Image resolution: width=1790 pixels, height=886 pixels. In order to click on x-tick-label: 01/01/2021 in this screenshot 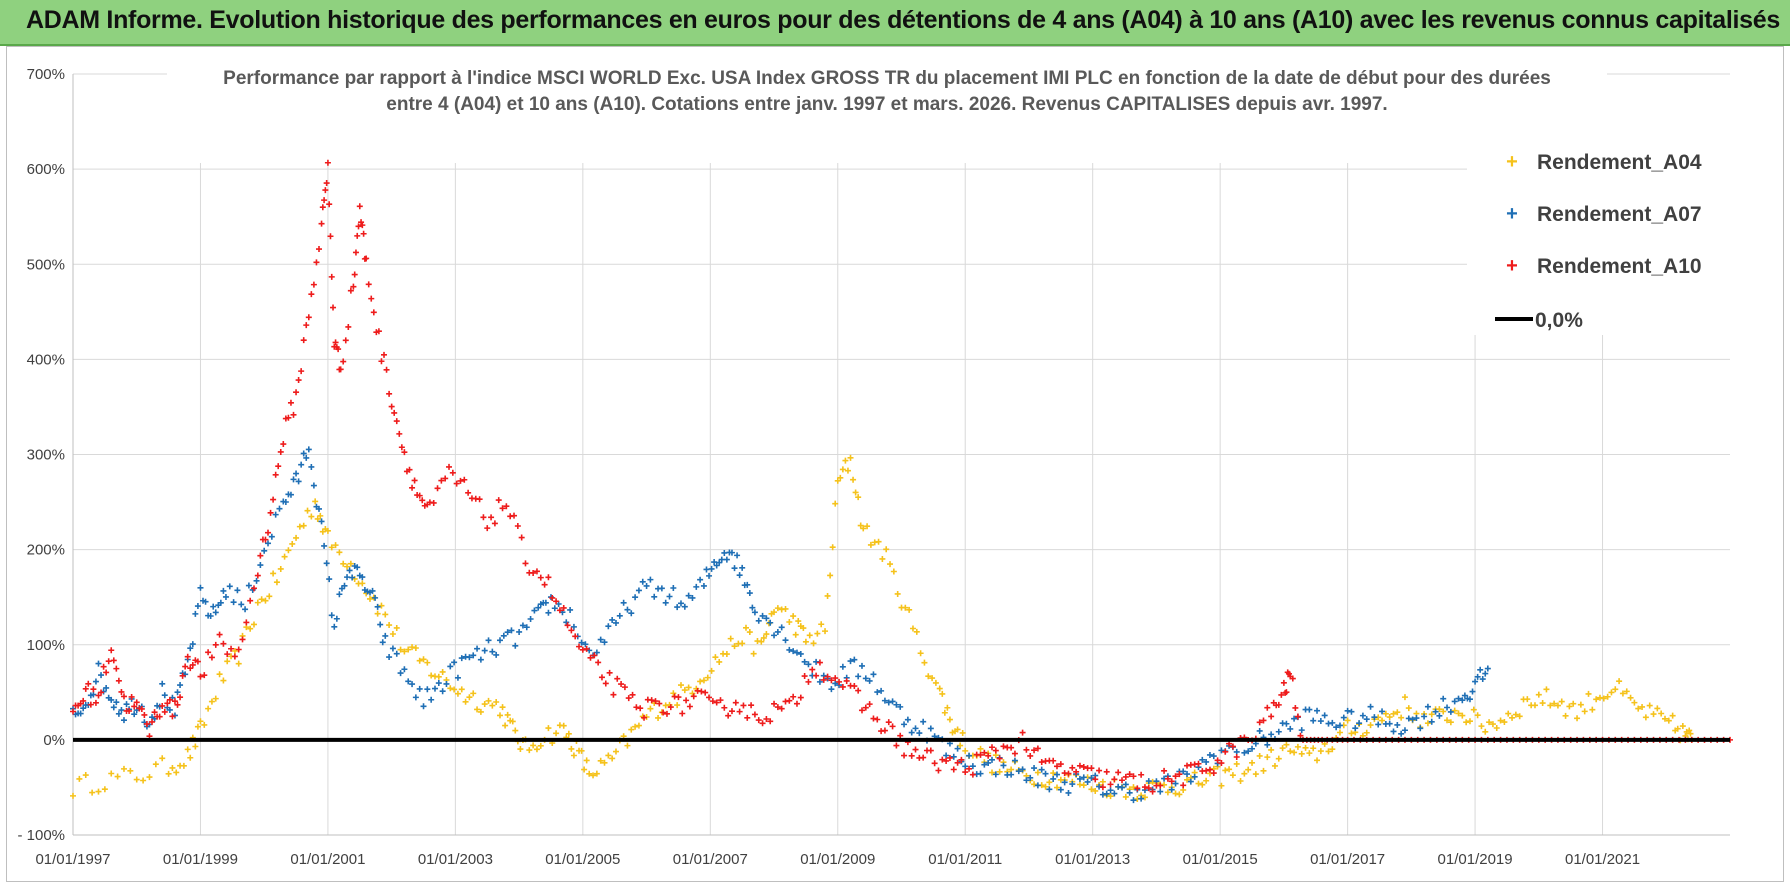, I will do `click(1602, 859)`.